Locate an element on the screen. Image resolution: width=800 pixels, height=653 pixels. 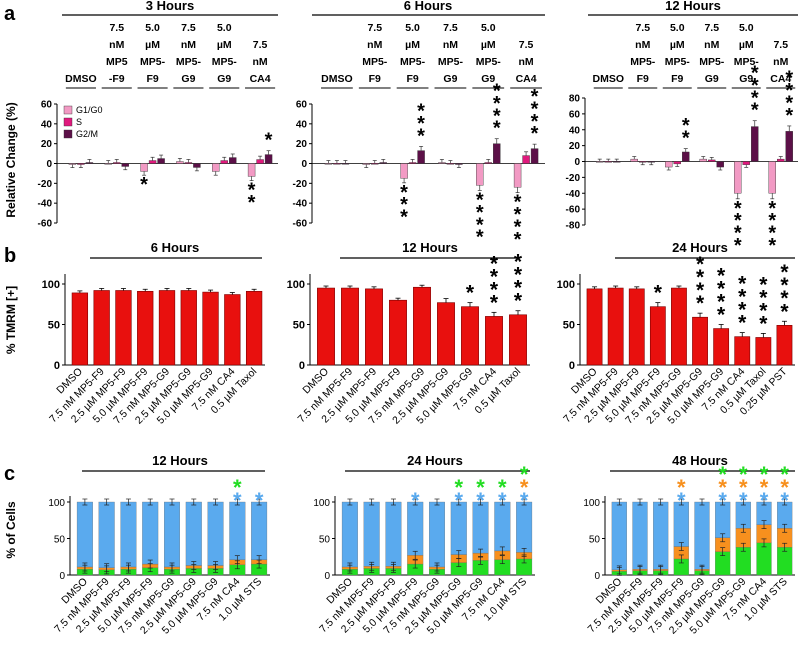
panel-b-tick-label: 100 is located at coordinates (566, 285).